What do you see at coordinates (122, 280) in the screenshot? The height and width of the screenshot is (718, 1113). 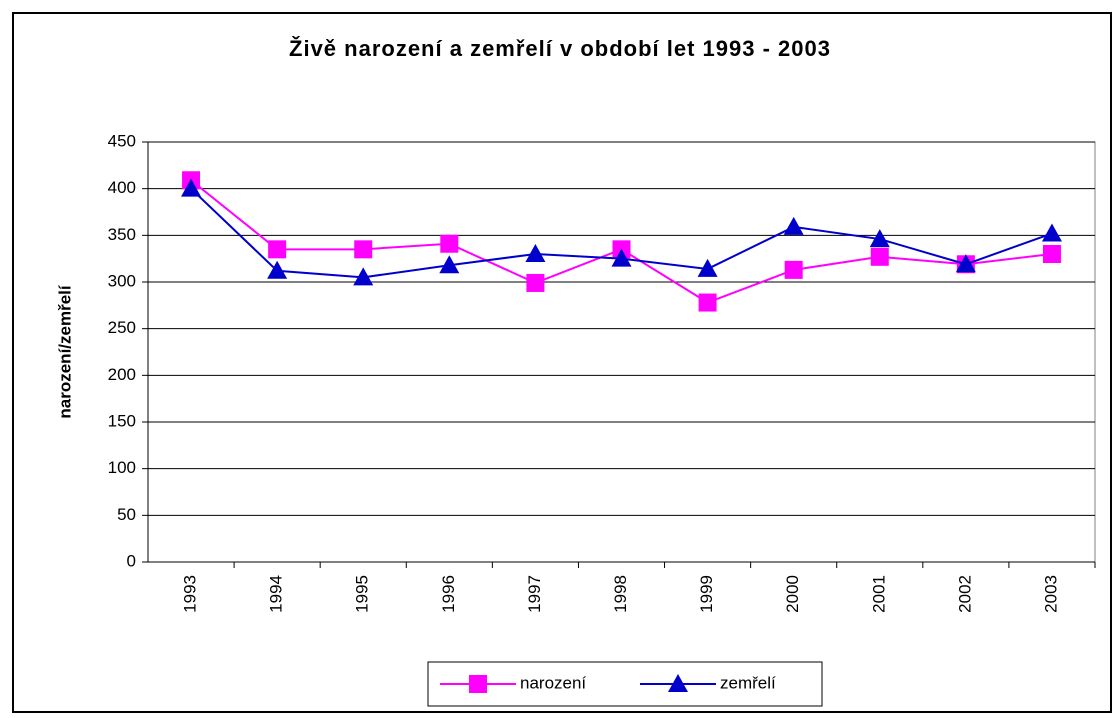 I see `y-tick-label: 300` at bounding box center [122, 280].